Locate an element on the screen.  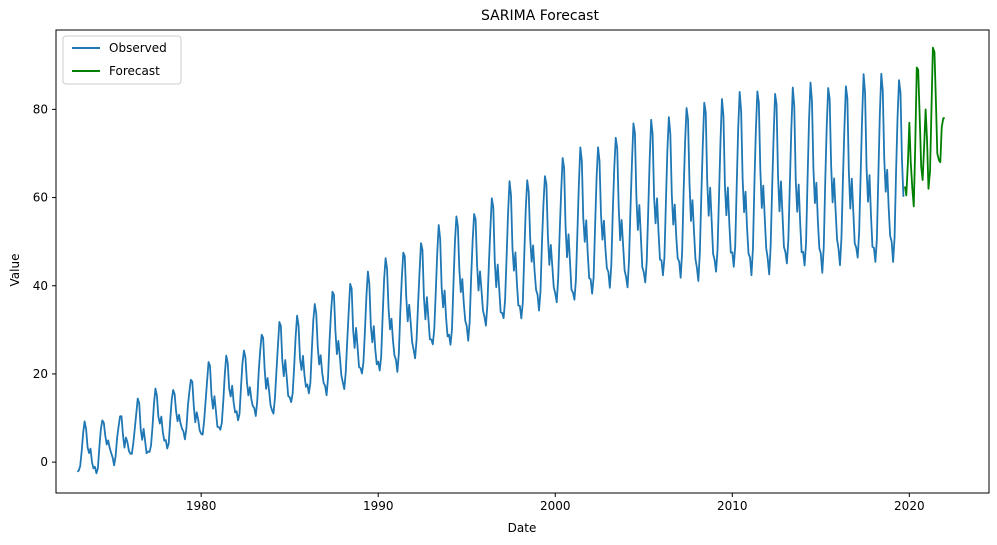
x-tick-label: 2010 is located at coordinates (732, 506).